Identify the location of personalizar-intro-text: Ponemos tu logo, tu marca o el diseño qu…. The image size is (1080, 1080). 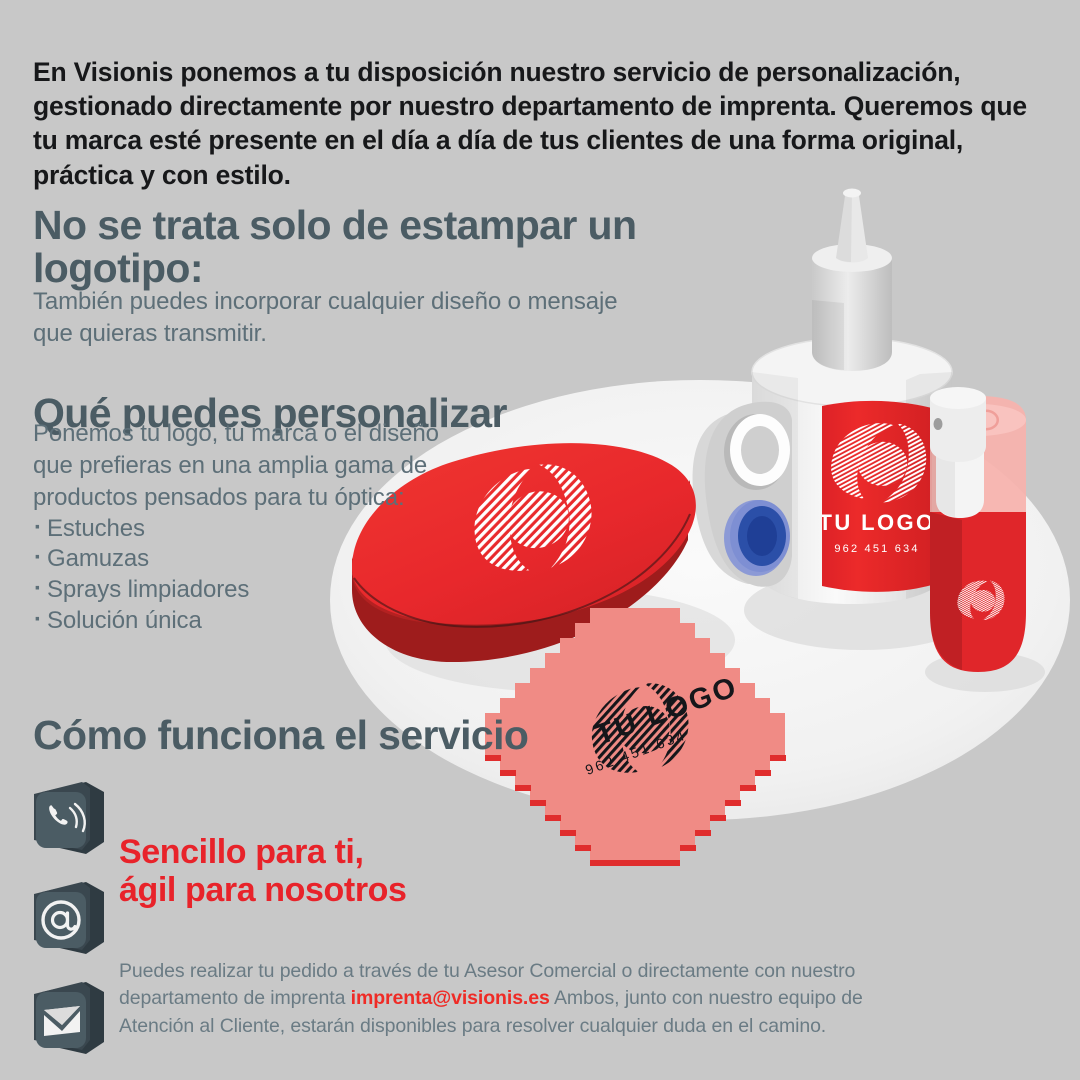
(236, 465).